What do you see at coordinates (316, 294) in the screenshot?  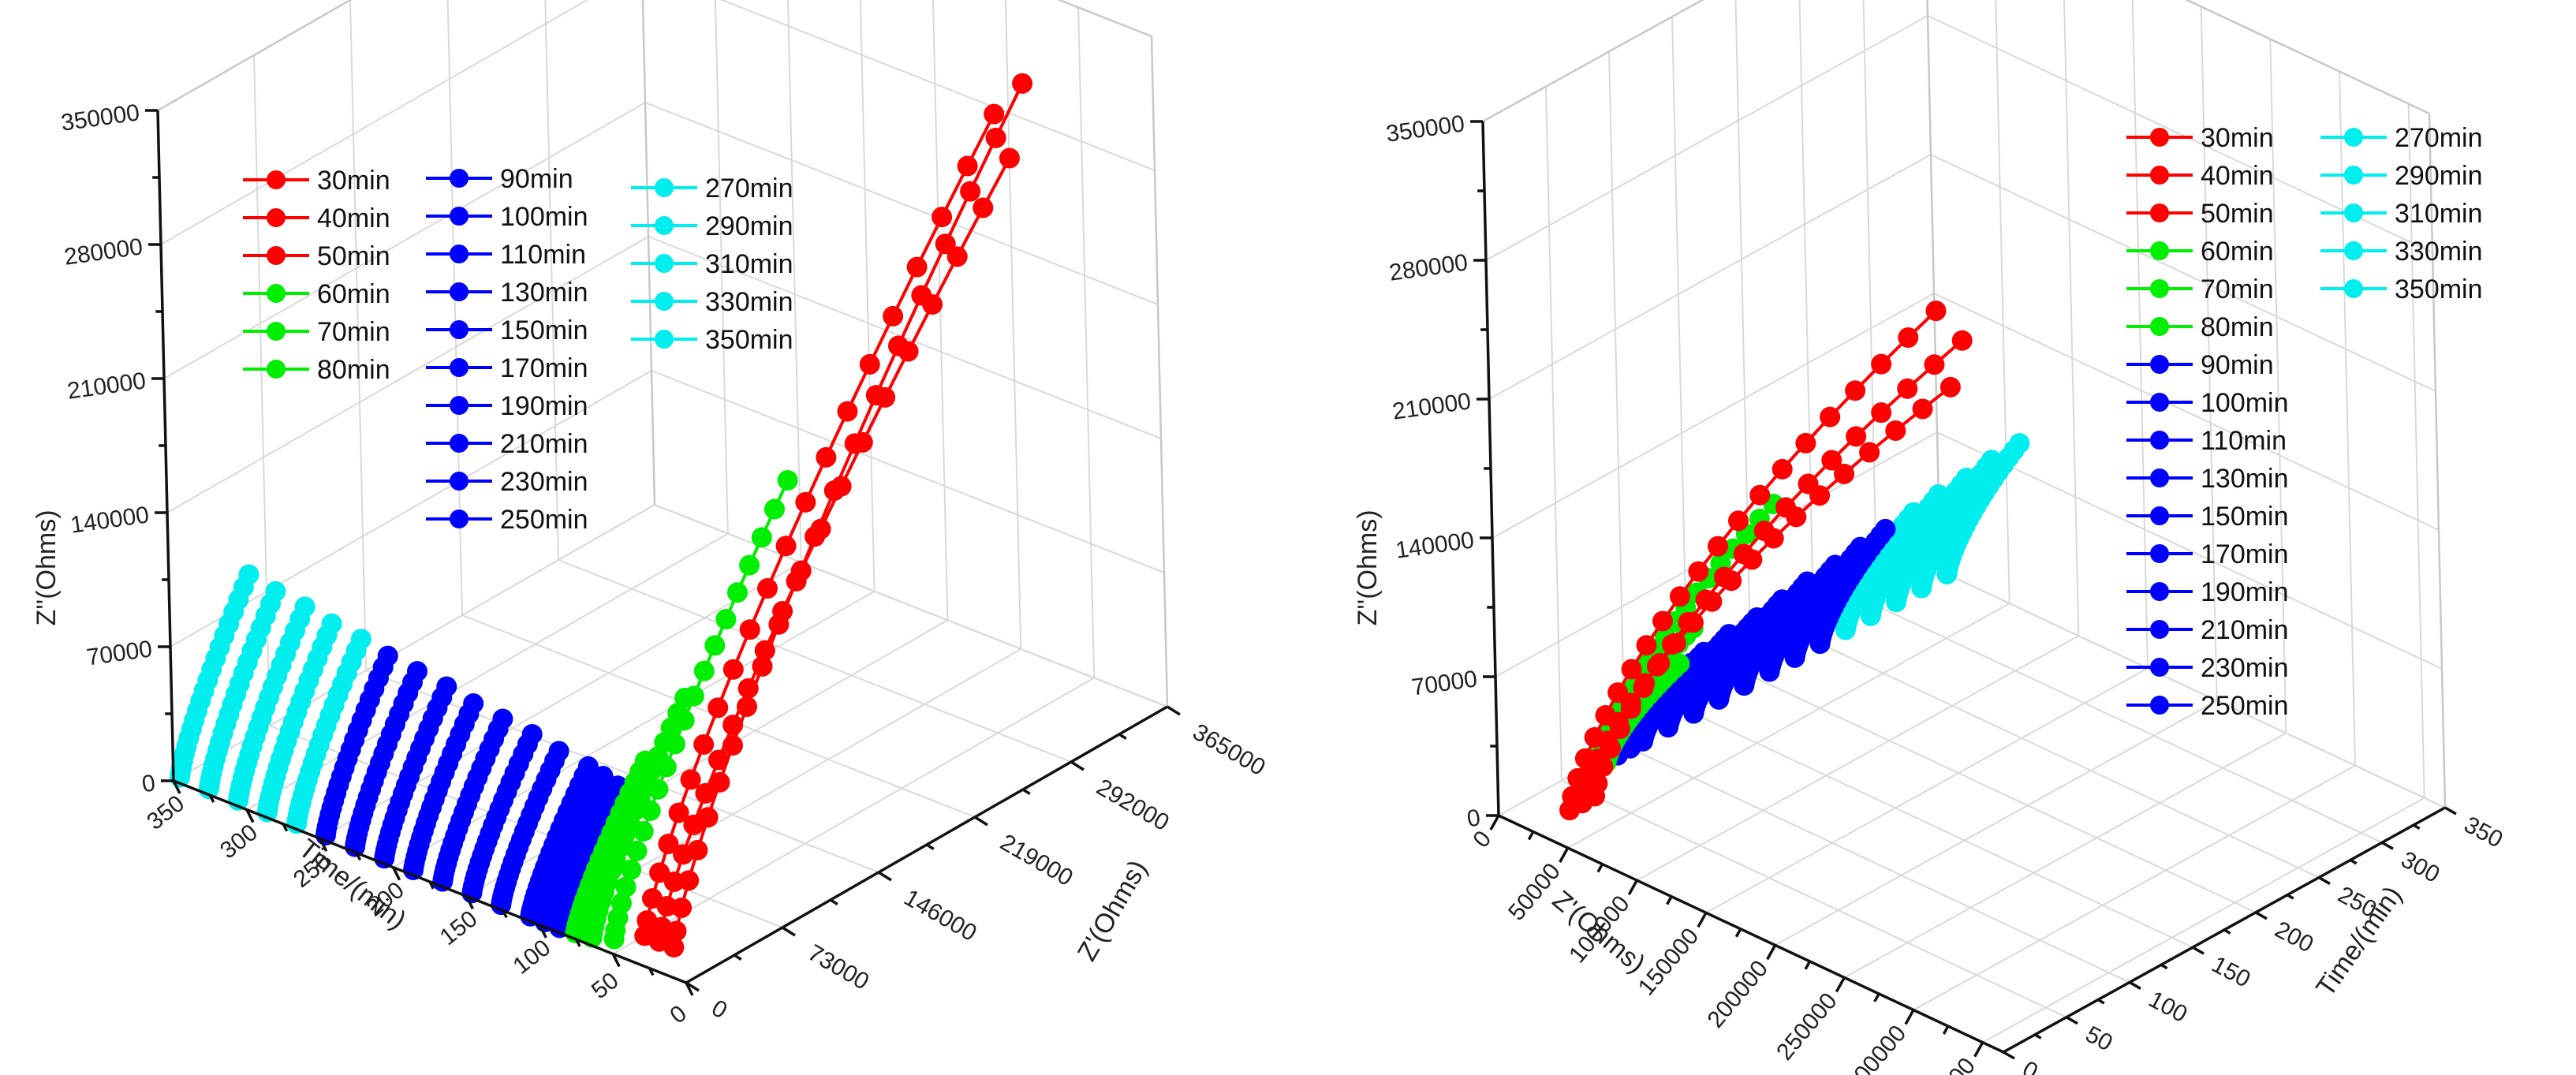 I see `legend-item: 60min` at bounding box center [316, 294].